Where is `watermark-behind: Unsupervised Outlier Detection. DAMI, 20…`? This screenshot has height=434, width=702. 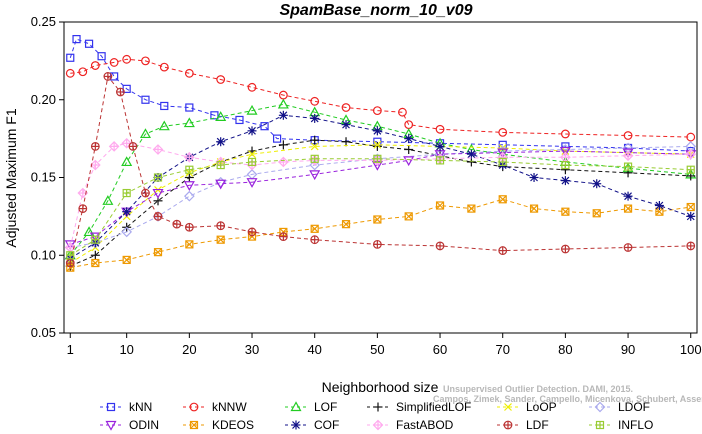
watermark-behind: Unsupervised Outlier Detection. DAMI, 20… is located at coordinates (538, 389).